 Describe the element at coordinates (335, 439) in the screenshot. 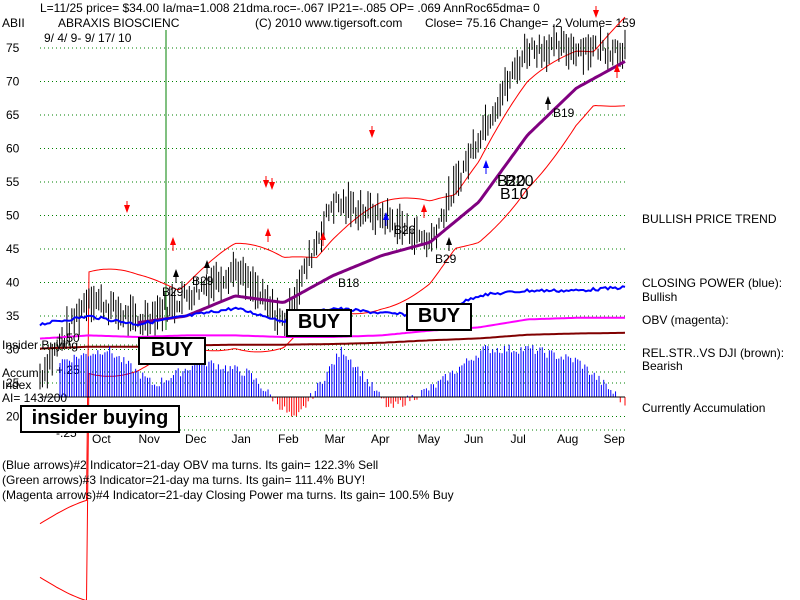

I see `month-label: Mar` at that location.